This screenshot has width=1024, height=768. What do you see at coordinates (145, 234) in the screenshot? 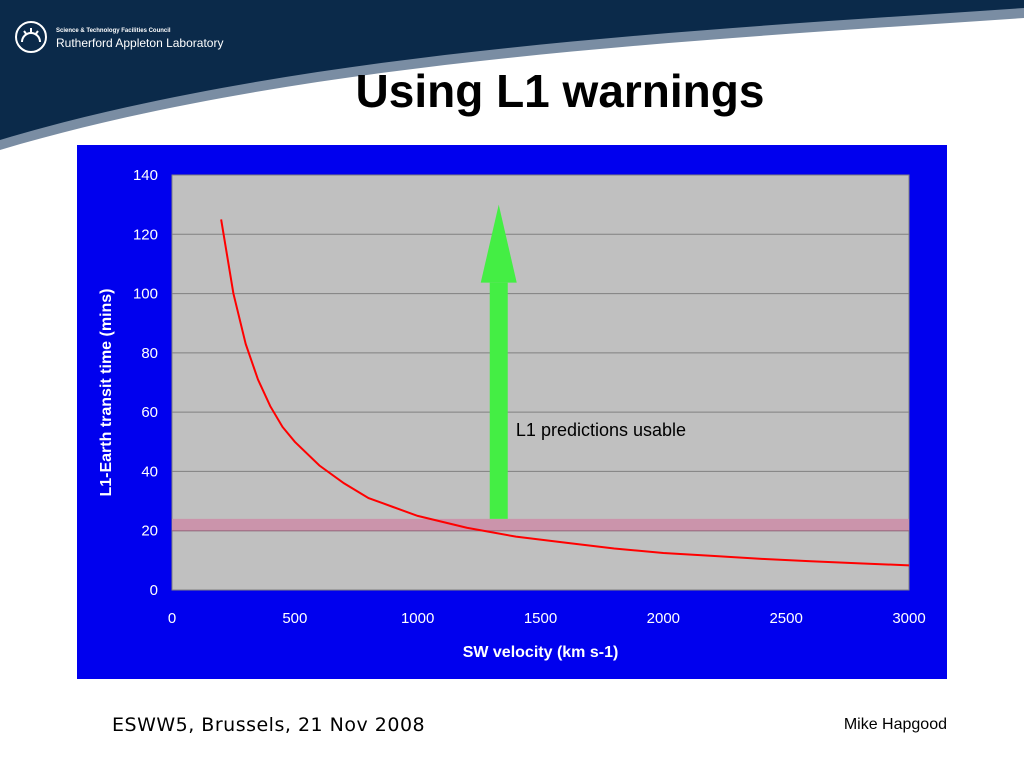
I see `y-tick-label-120: 120` at bounding box center [145, 234].